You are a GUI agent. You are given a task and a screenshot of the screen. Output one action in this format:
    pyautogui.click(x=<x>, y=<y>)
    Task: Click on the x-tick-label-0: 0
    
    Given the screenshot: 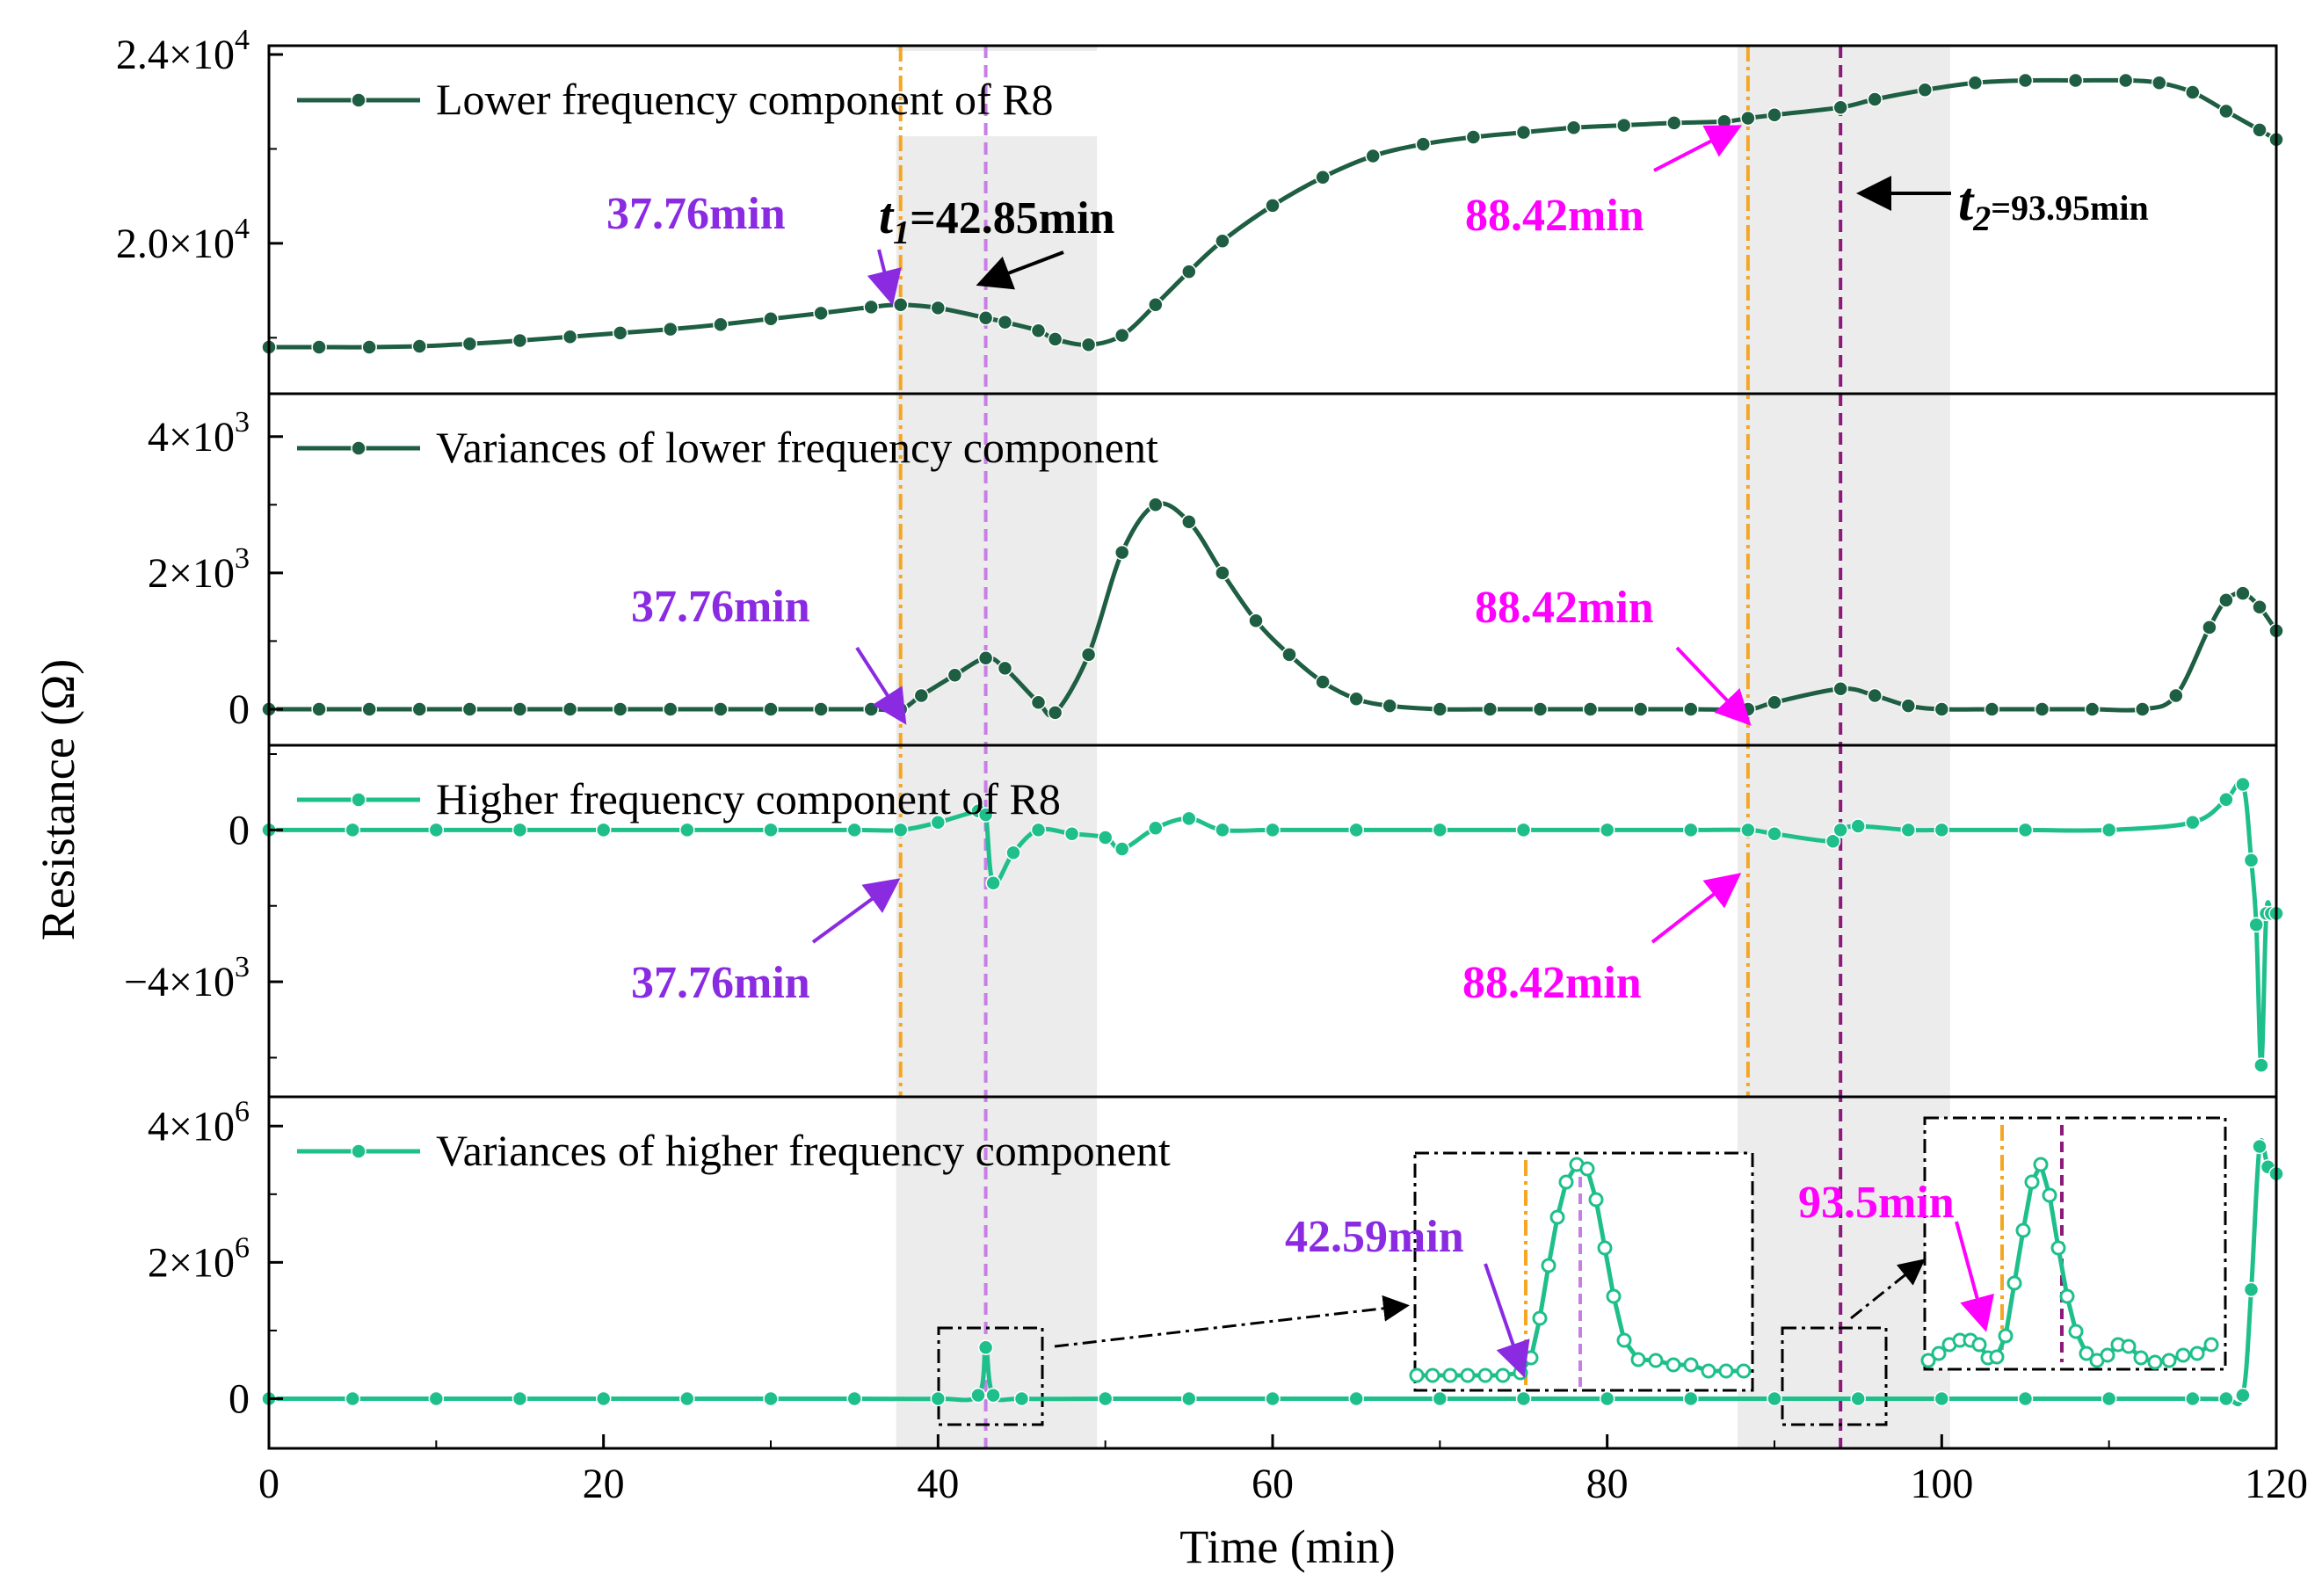 What is the action you would take?
    pyautogui.click(x=268, y=1484)
    